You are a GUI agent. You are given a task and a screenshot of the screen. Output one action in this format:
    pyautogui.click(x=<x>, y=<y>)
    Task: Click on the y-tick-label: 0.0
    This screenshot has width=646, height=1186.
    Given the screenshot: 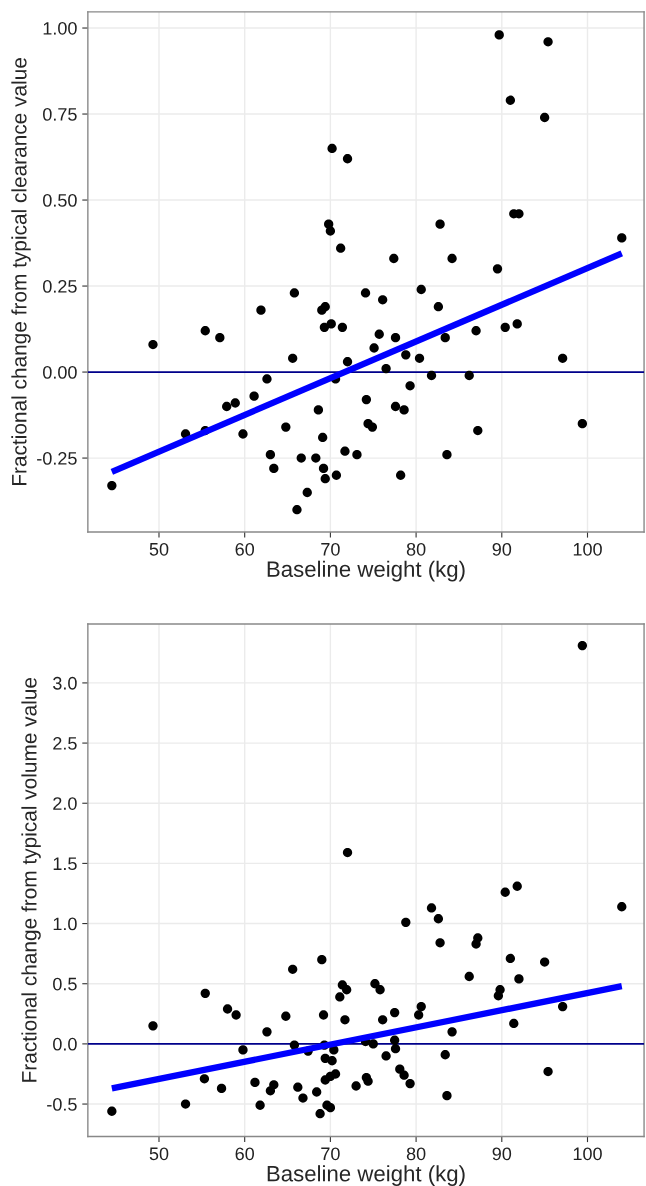 What is the action you would take?
    pyautogui.click(x=65, y=1044)
    